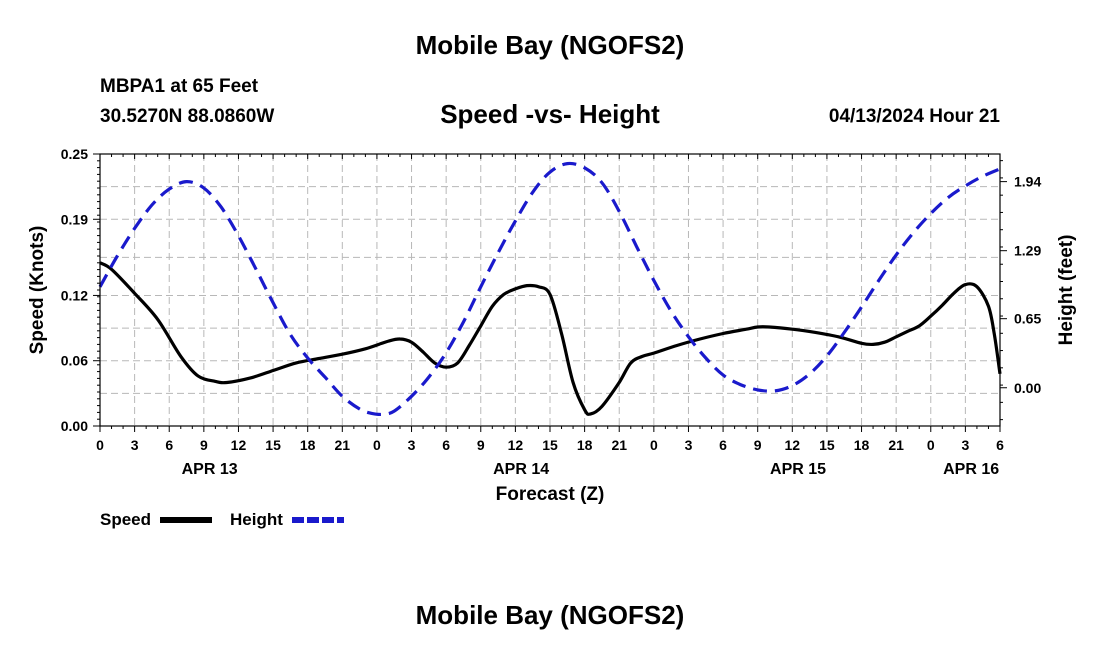 The height and width of the screenshot is (650, 1100). What do you see at coordinates (1027, 319) in the screenshot?
I see `y-tick-label-right: 0.65` at bounding box center [1027, 319].